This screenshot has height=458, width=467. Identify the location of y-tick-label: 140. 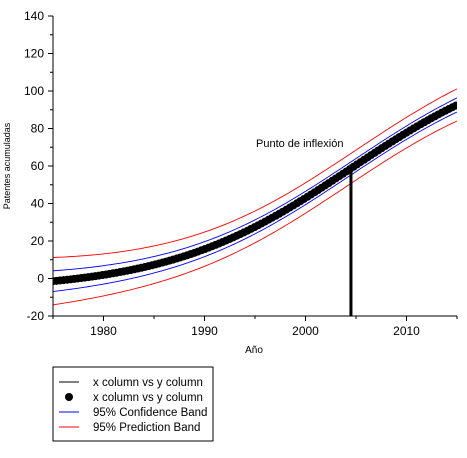
(34, 16).